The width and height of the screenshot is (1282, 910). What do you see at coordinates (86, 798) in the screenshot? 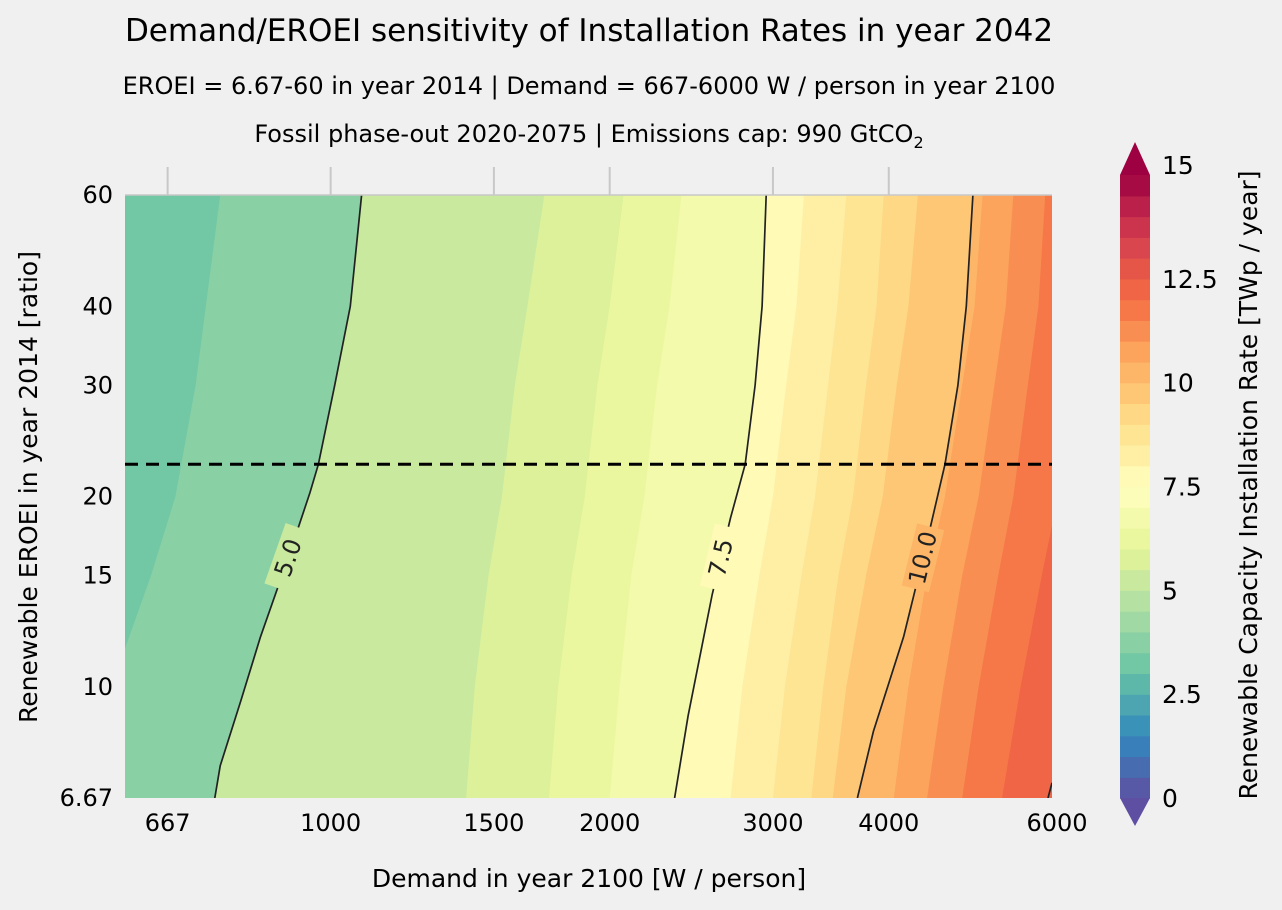
I see `y-tick-label: 6.67` at bounding box center [86, 798].